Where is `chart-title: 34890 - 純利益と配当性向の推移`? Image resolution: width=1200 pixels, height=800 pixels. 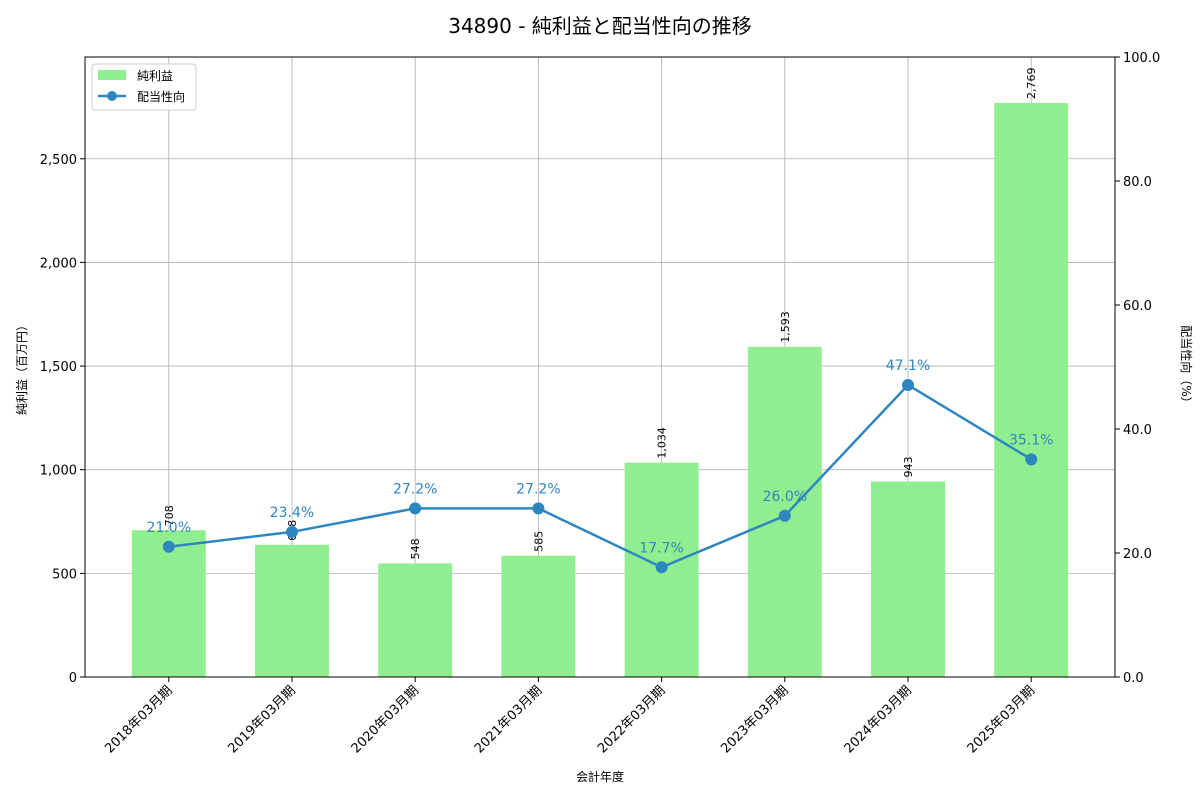
chart-title: 34890 - 純利益と配当性向の推移 is located at coordinates (600, 26).